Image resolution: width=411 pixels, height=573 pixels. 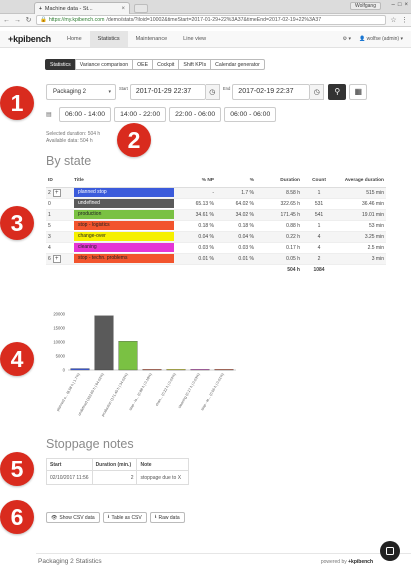 I want to click on state-avg-duration: 19.01 min, so click(x=361, y=215).